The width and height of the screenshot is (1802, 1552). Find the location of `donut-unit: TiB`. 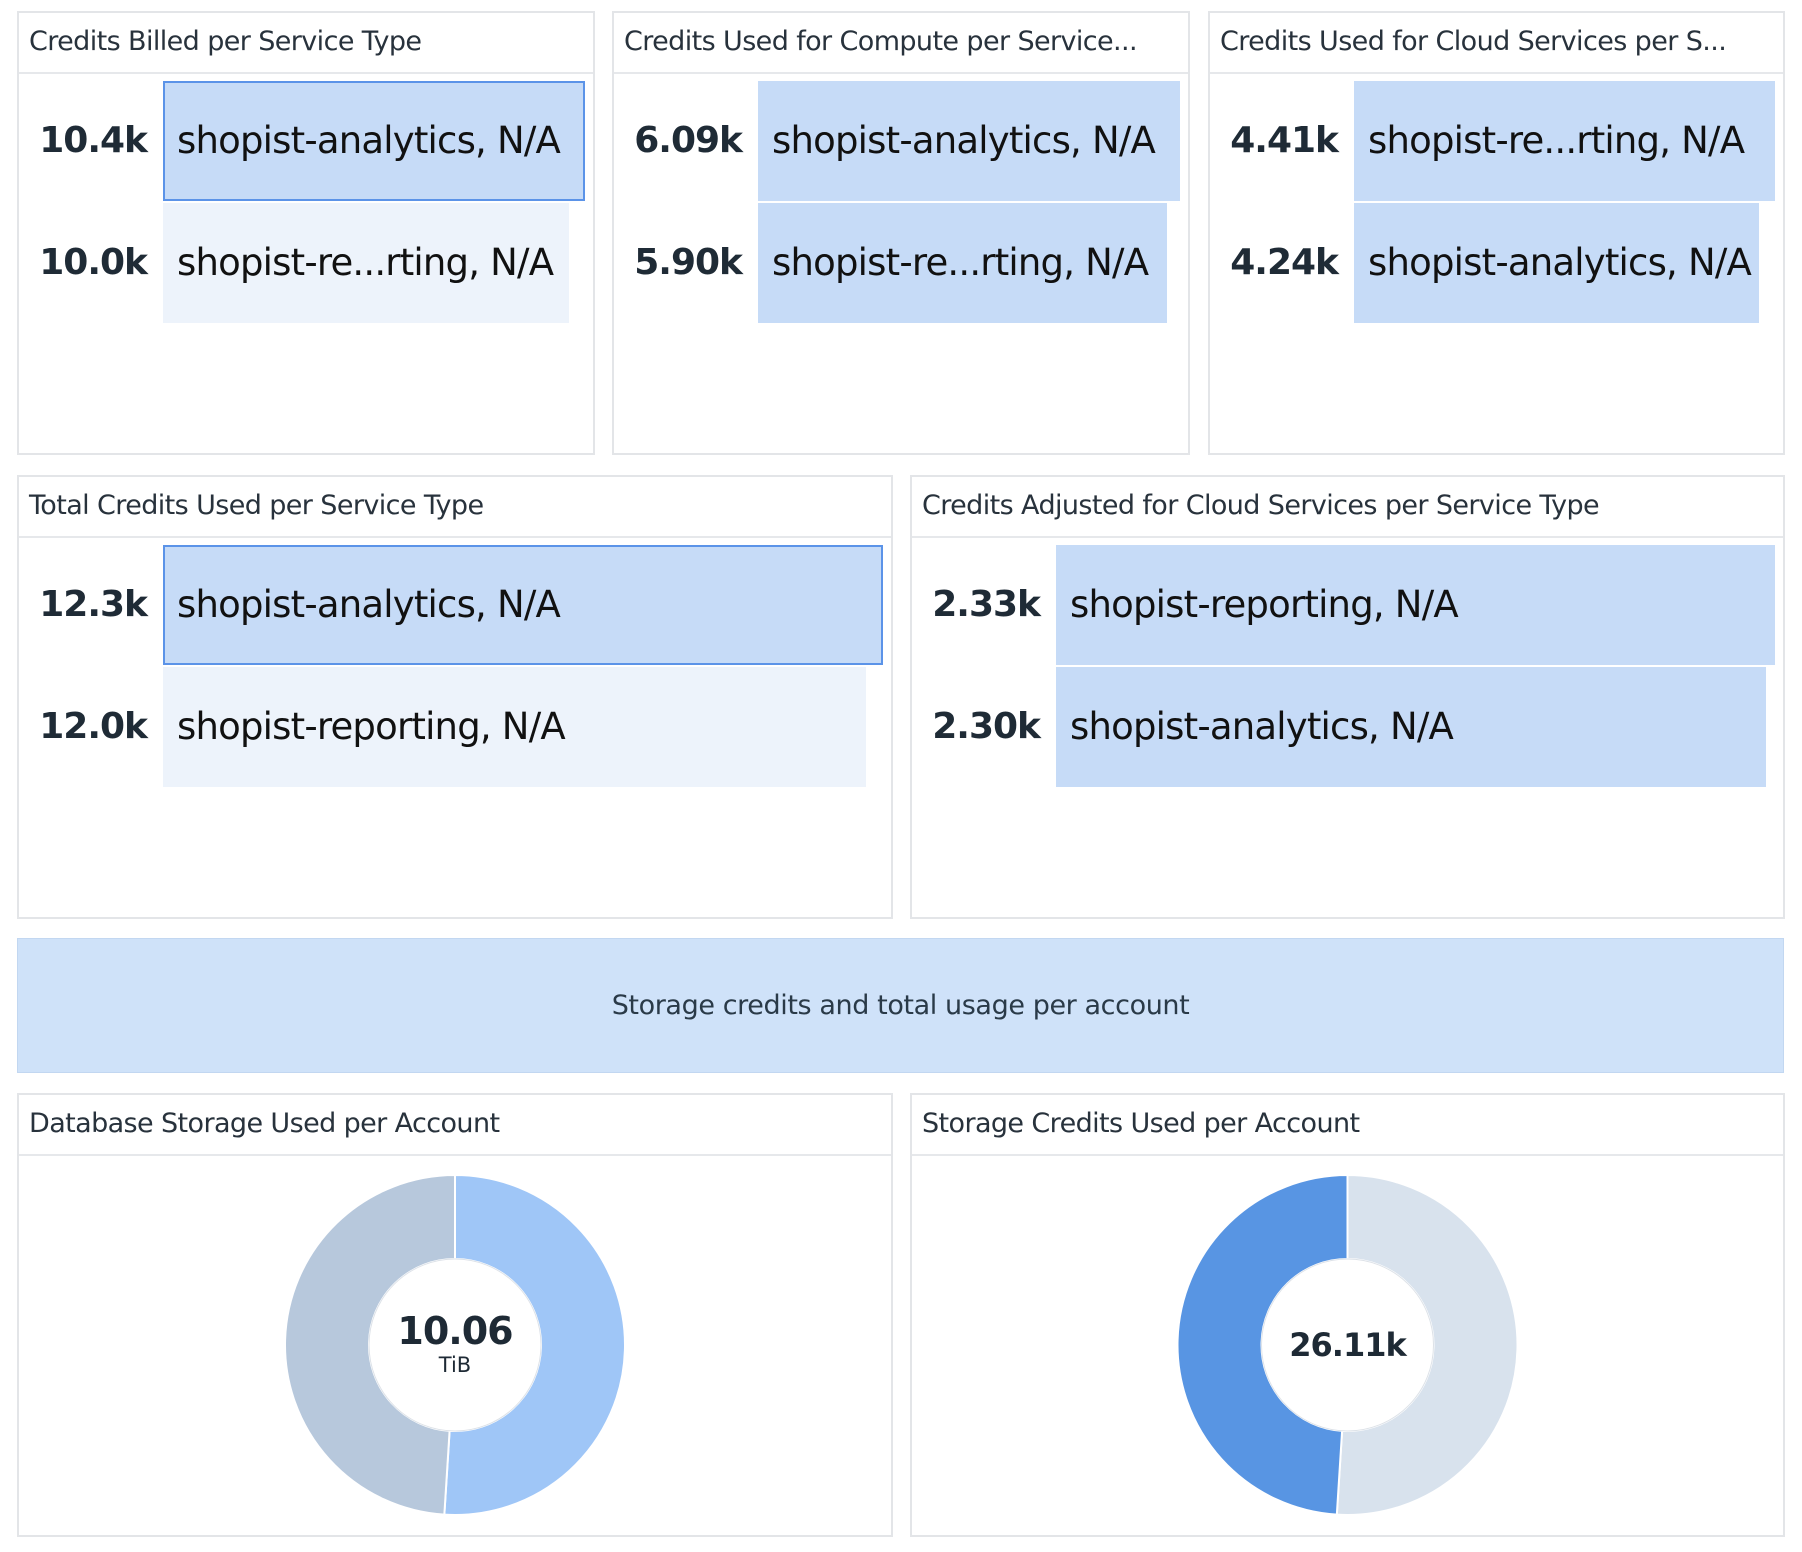

donut-unit: TiB is located at coordinates (455, 1365).